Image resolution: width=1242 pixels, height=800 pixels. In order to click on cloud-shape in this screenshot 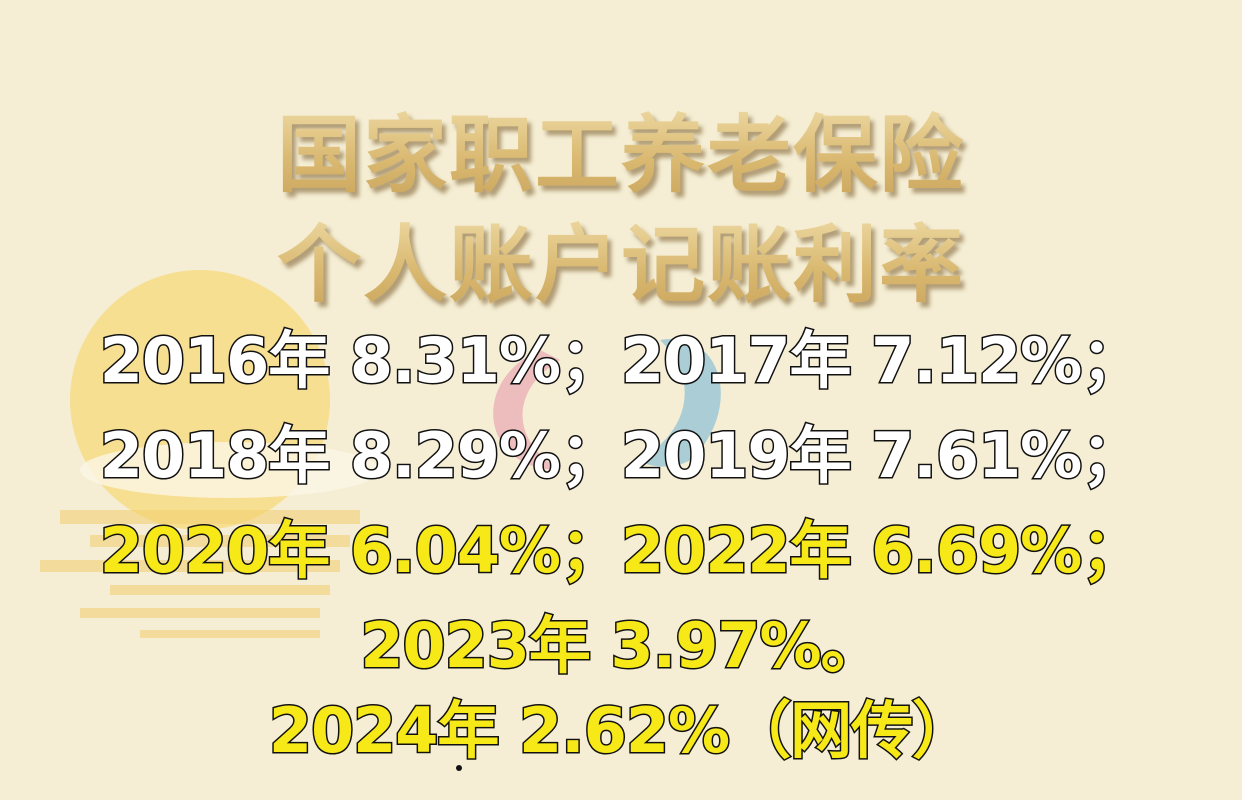, I will do `click(230, 470)`.